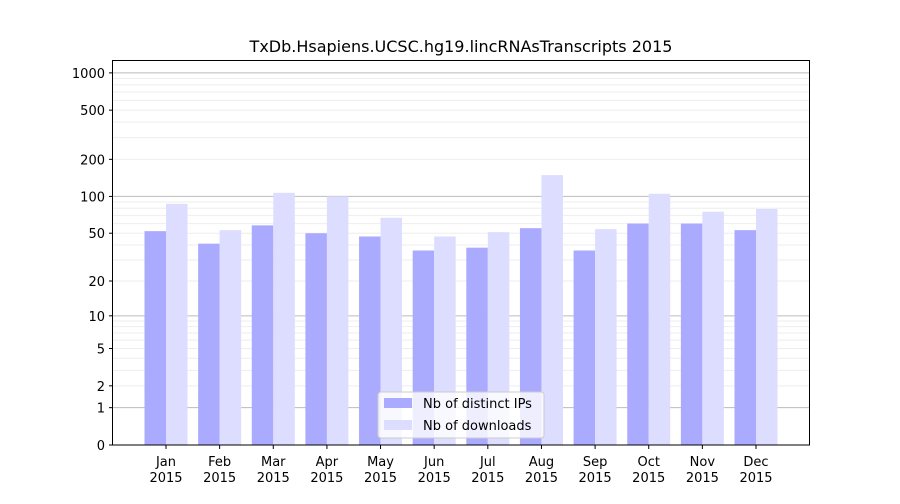  I want to click on bar-downloads-sep, so click(606, 337).